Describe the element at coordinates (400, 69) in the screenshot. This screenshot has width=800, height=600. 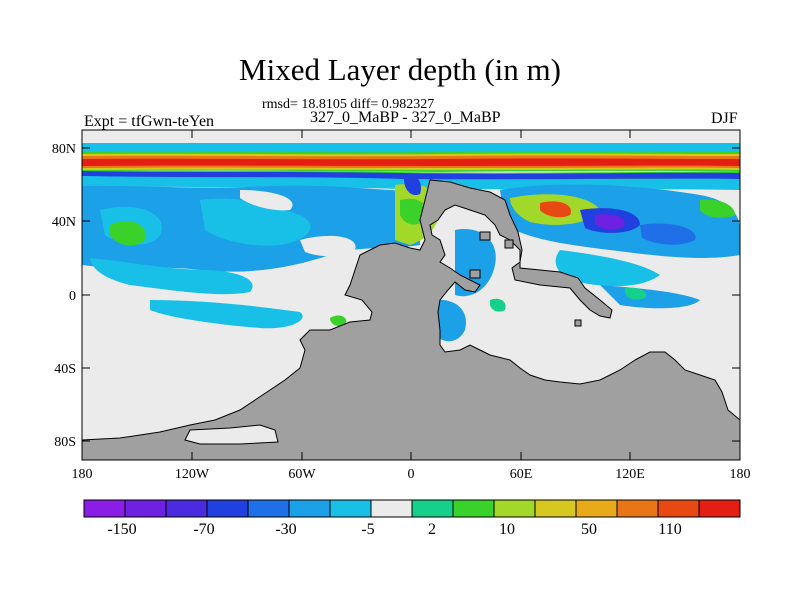
I see `plot-title: Mixed Layer depth (in m)` at that location.